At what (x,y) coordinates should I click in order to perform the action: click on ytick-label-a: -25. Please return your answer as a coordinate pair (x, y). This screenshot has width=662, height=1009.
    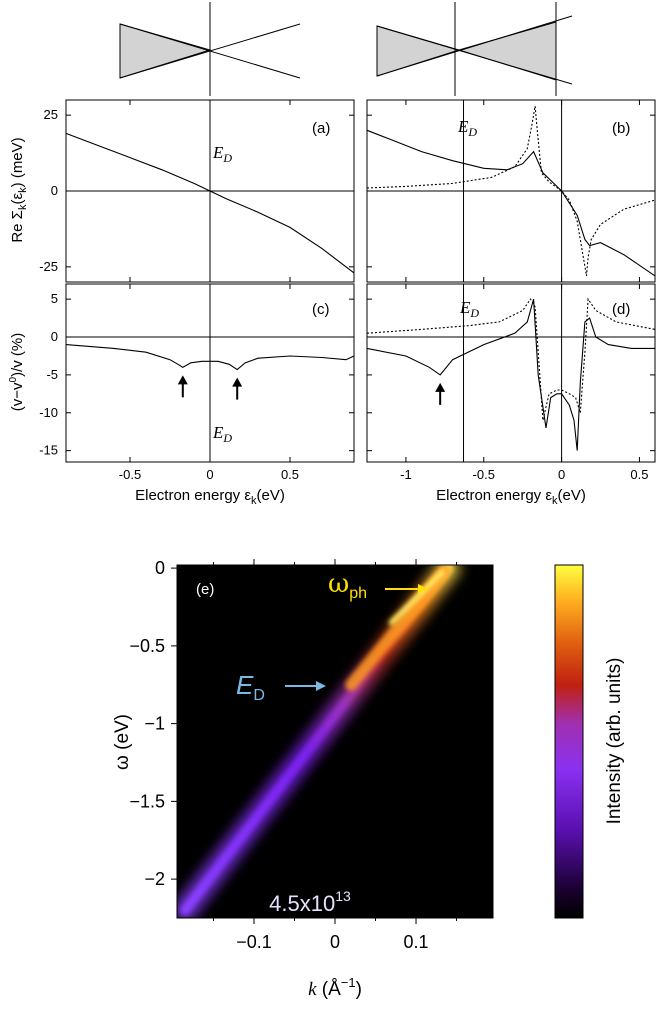
    Looking at the image, I should click on (48, 266).